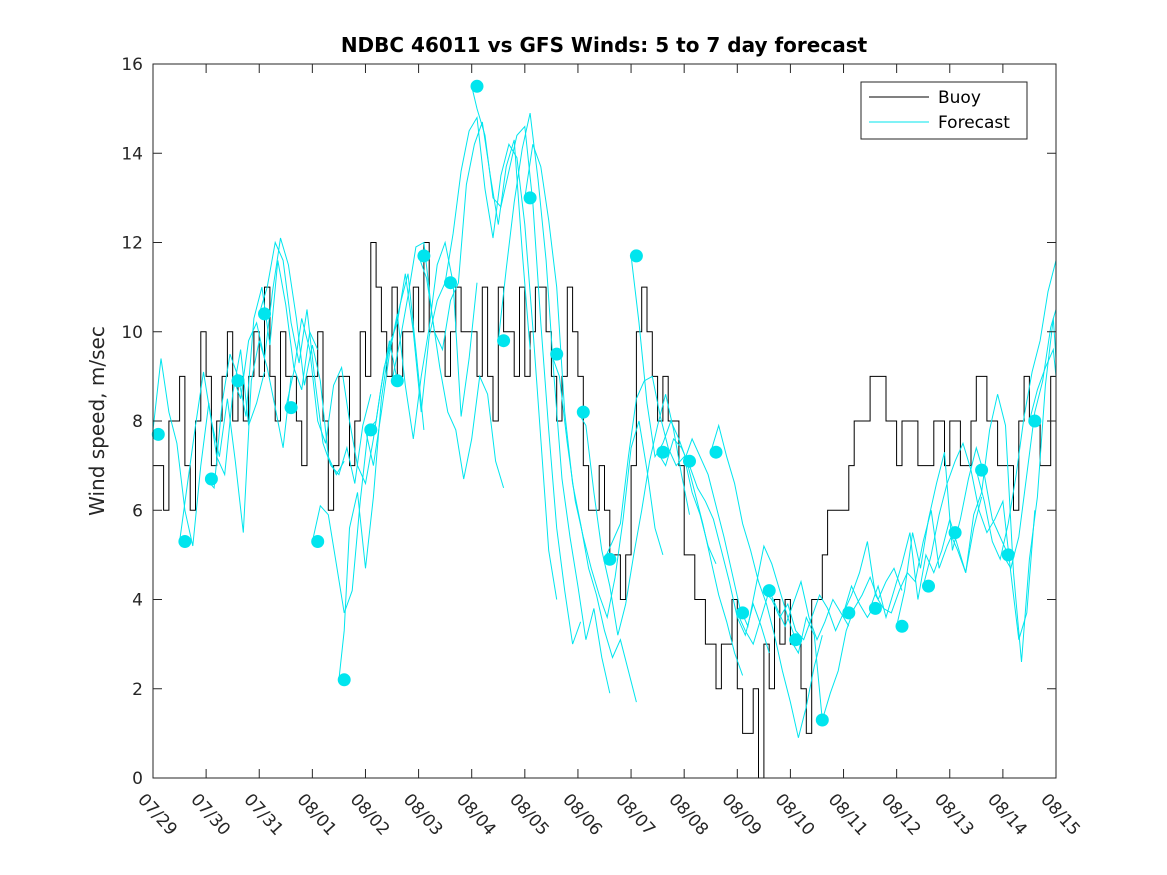 This screenshot has width=1167, height=875. What do you see at coordinates (137, 690) in the screenshot?
I see `y-tick-label: 2` at bounding box center [137, 690].